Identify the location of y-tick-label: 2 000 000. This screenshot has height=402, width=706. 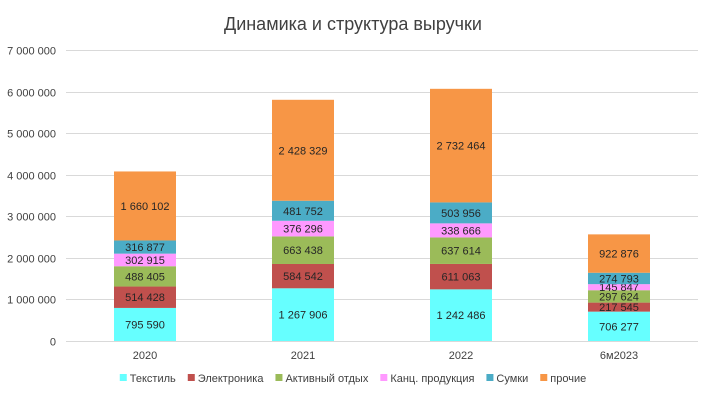
(31, 260).